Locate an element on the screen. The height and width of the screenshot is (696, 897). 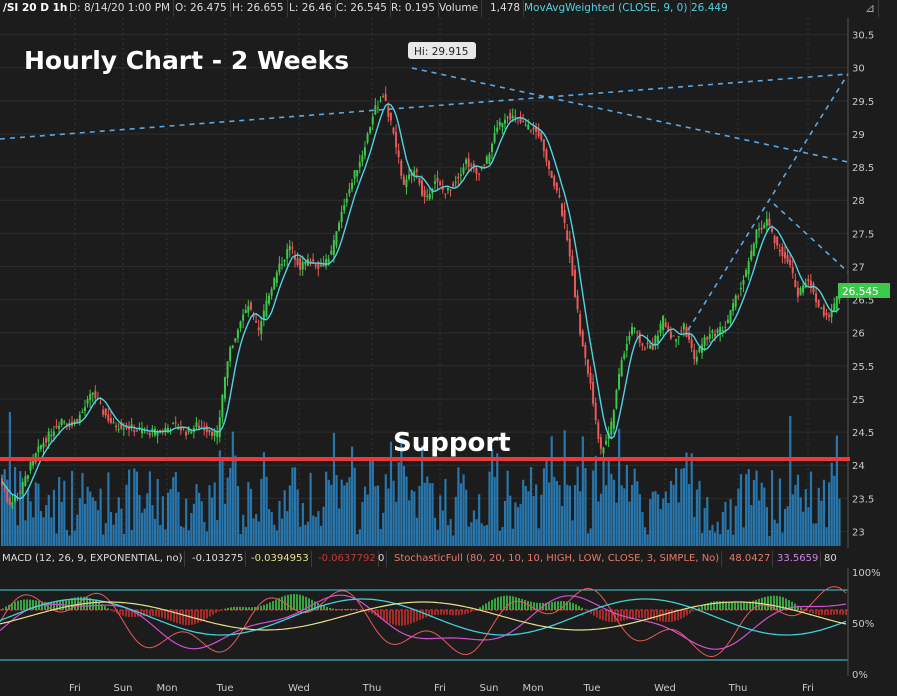
close-value: C: 26.545 is located at coordinates (362, 8).